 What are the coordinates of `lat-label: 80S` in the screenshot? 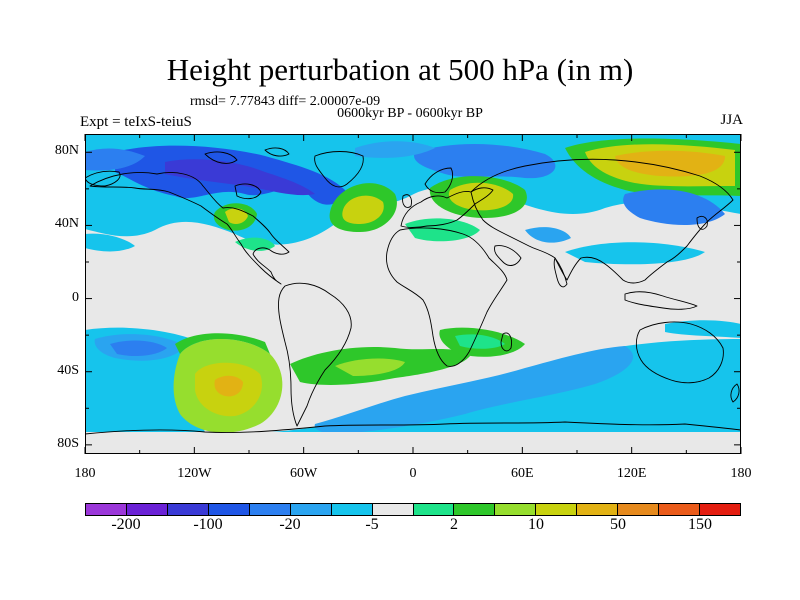 It's located at (68, 443).